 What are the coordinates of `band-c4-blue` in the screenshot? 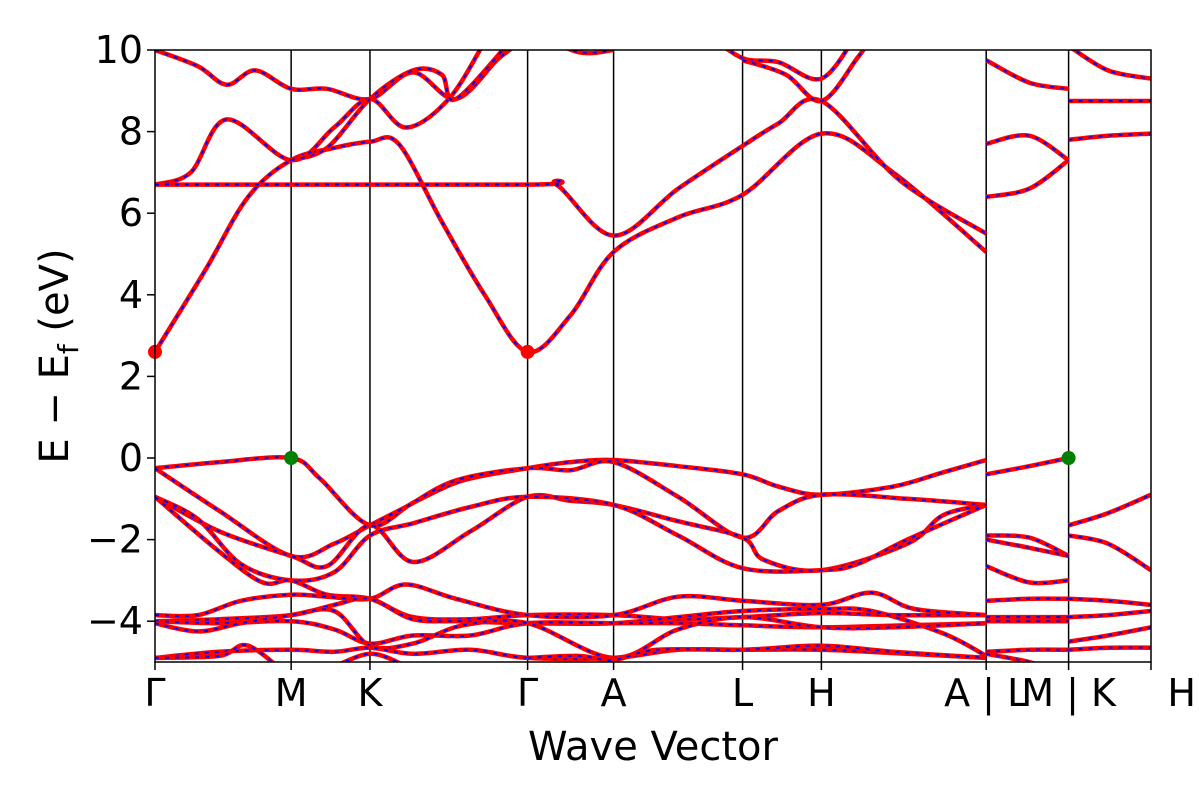 It's located at (333, 75).